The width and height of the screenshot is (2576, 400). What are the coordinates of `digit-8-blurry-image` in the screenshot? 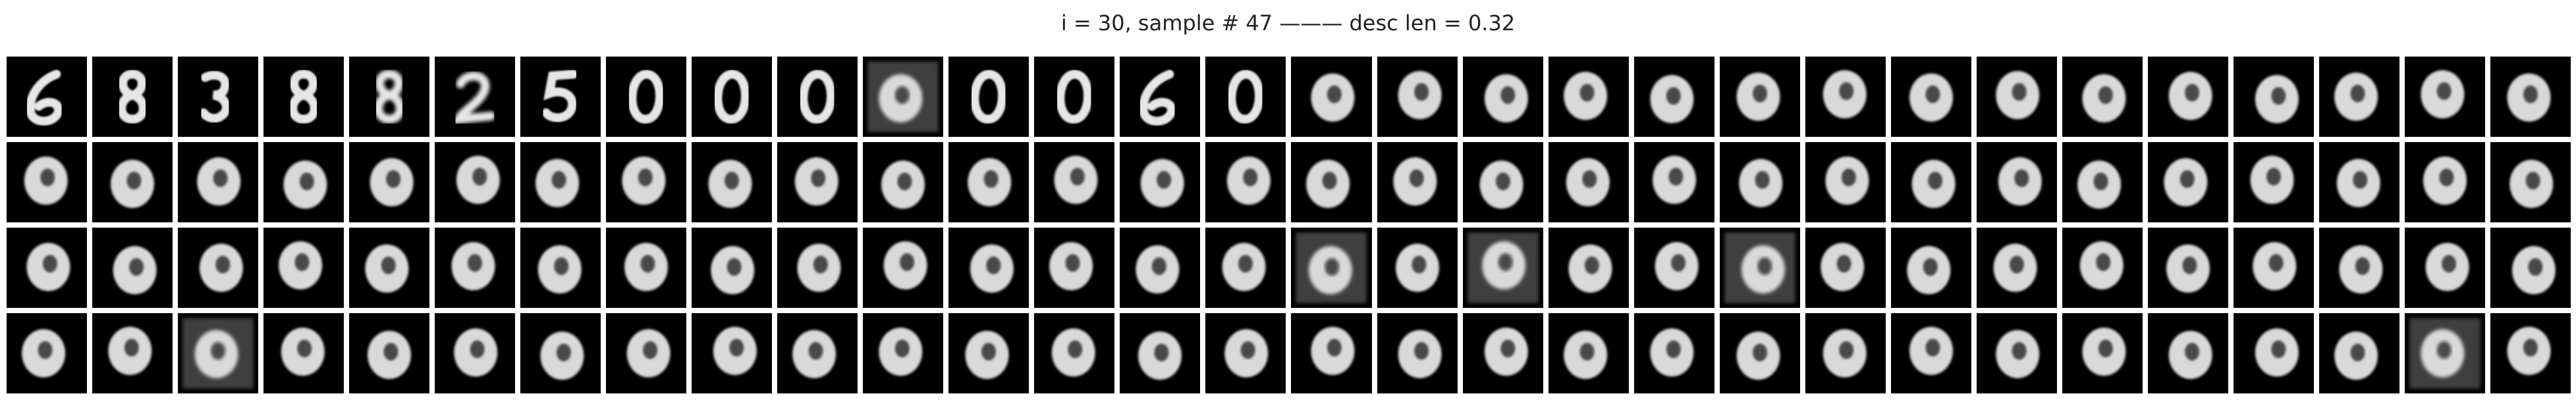 It's located at (389, 97).